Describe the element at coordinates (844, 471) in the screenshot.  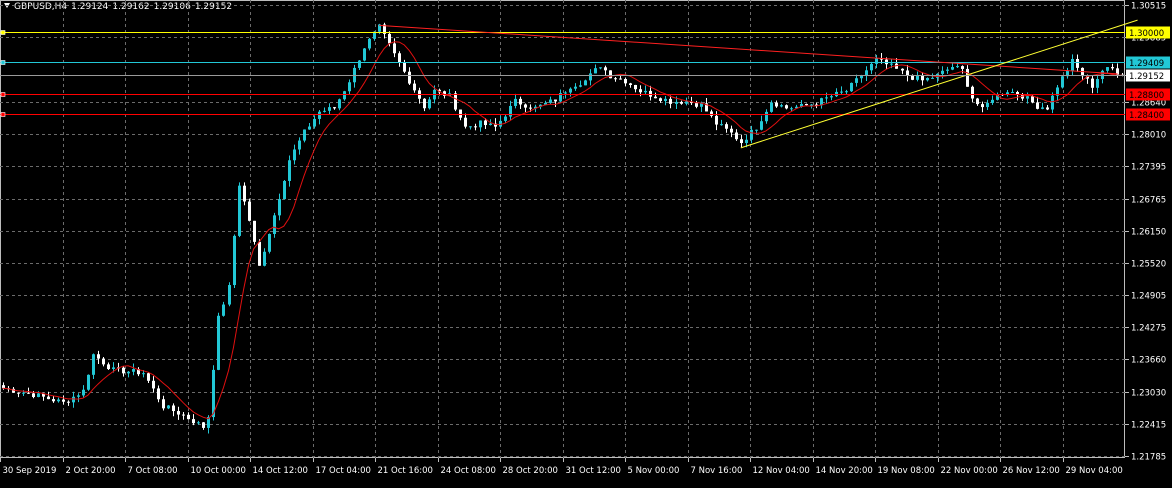
I see `x-tick-label: 14 Nov 20:00` at that location.